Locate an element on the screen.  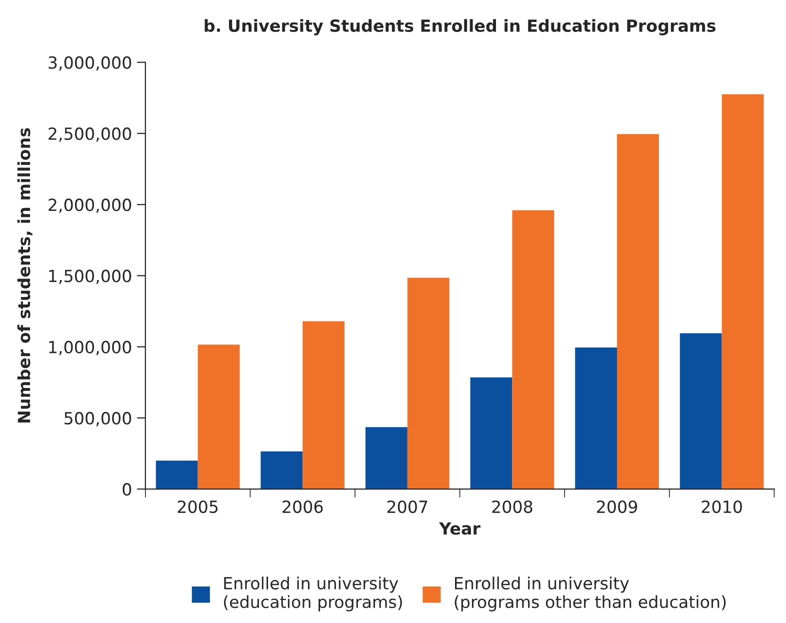
x-tick-label: 2008 is located at coordinates (512, 507).